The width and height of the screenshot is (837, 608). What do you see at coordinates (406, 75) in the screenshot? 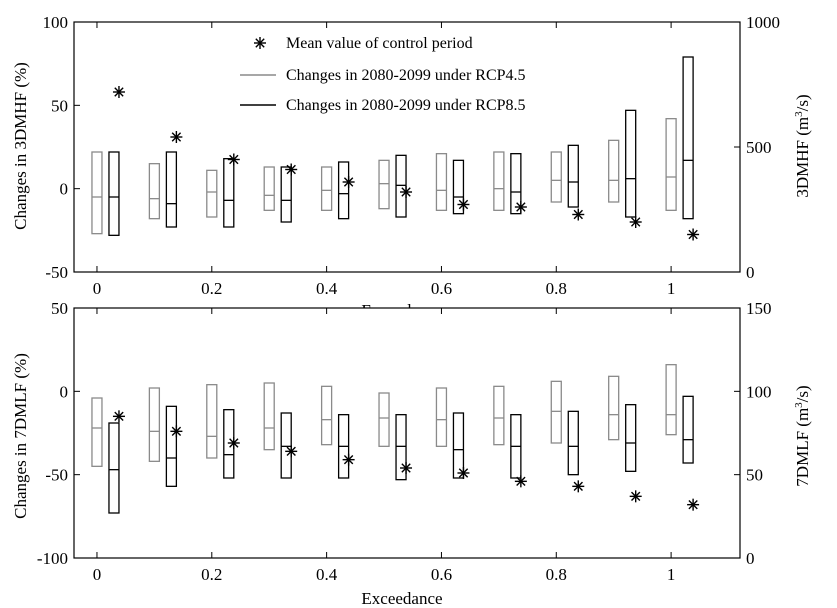
I see `legend-entry: Changes in 2080-2099 under RCP4.5` at bounding box center [406, 75].